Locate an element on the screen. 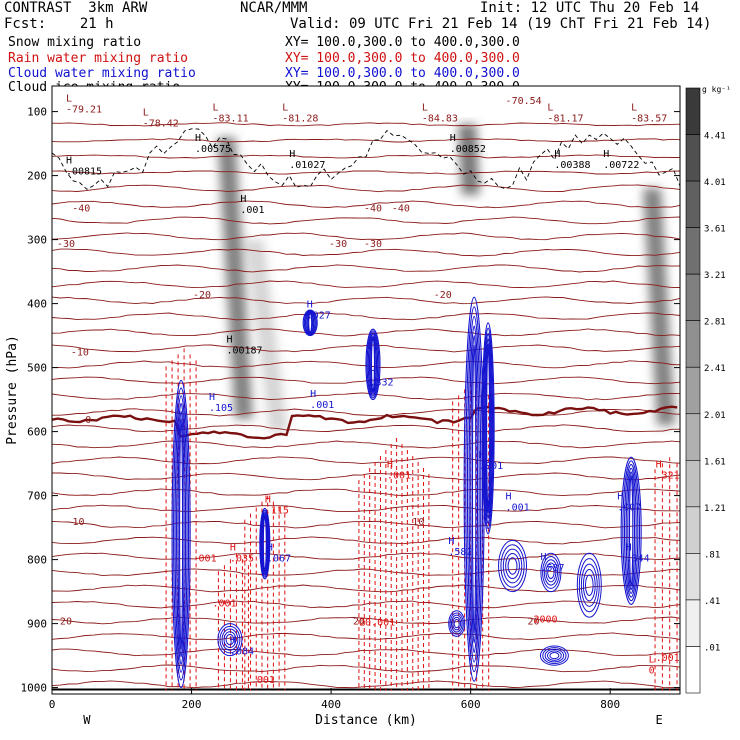 This screenshot has width=740, height=740. x-tick-label: 600 is located at coordinates (471, 704).